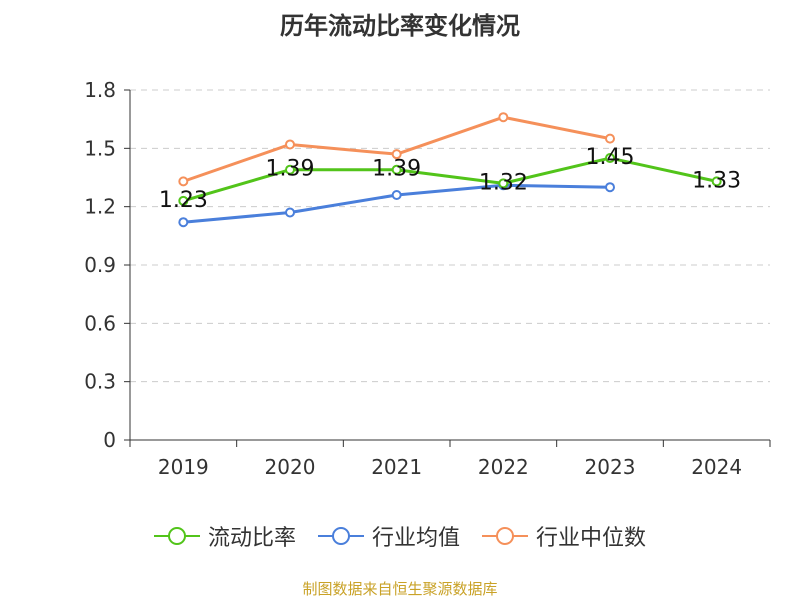  Describe the element at coordinates (183, 467) in the screenshot. I see `x-tick-label: 2019` at that location.